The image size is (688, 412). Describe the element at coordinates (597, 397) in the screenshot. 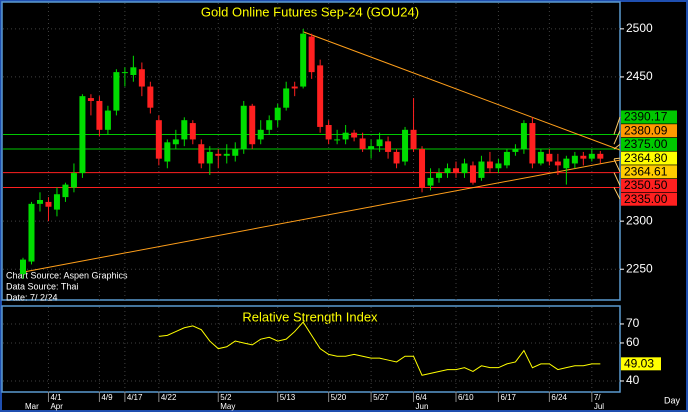

I see `x-tick-label: 7/` at that location.